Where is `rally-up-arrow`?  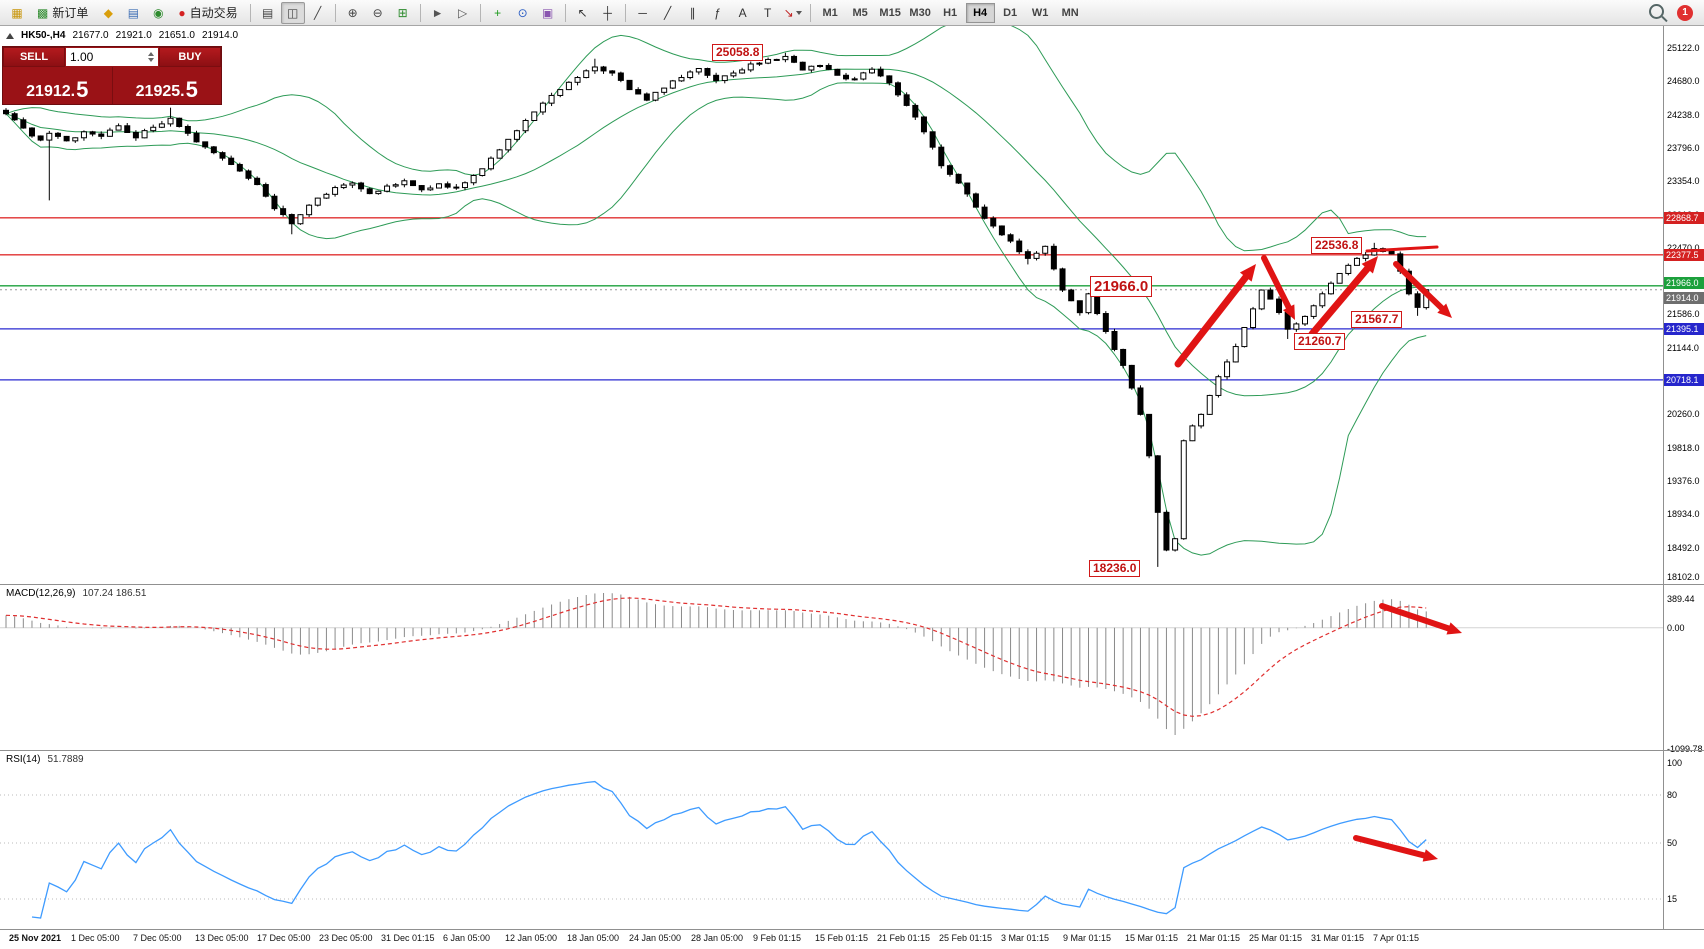 rally-up-arrow is located at coordinates (1215, 316).